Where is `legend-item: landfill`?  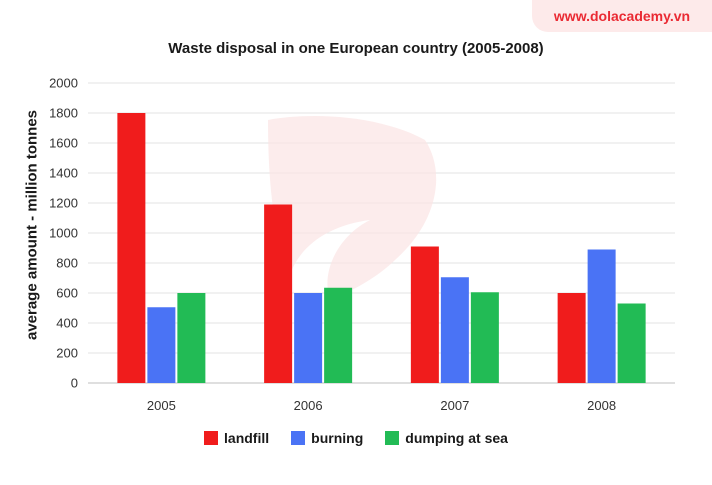
legend-item: landfill is located at coordinates (236, 438).